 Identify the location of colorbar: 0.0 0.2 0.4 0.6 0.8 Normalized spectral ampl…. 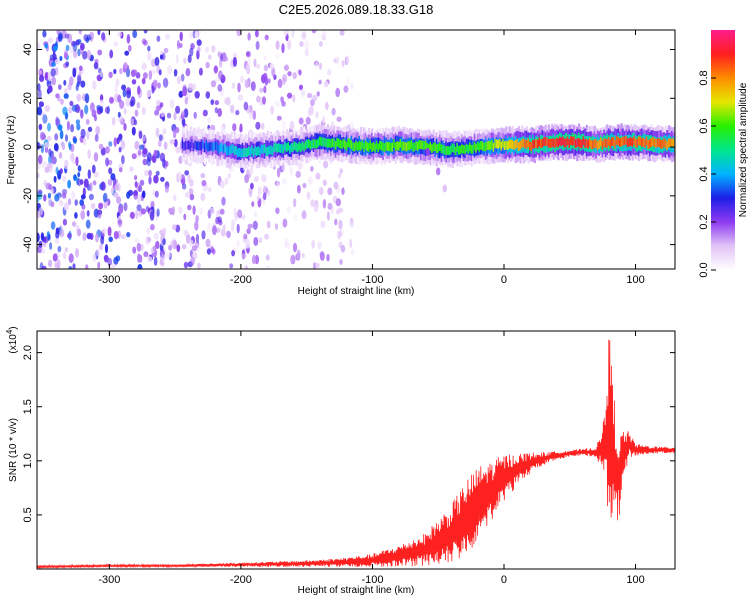
(723, 154).